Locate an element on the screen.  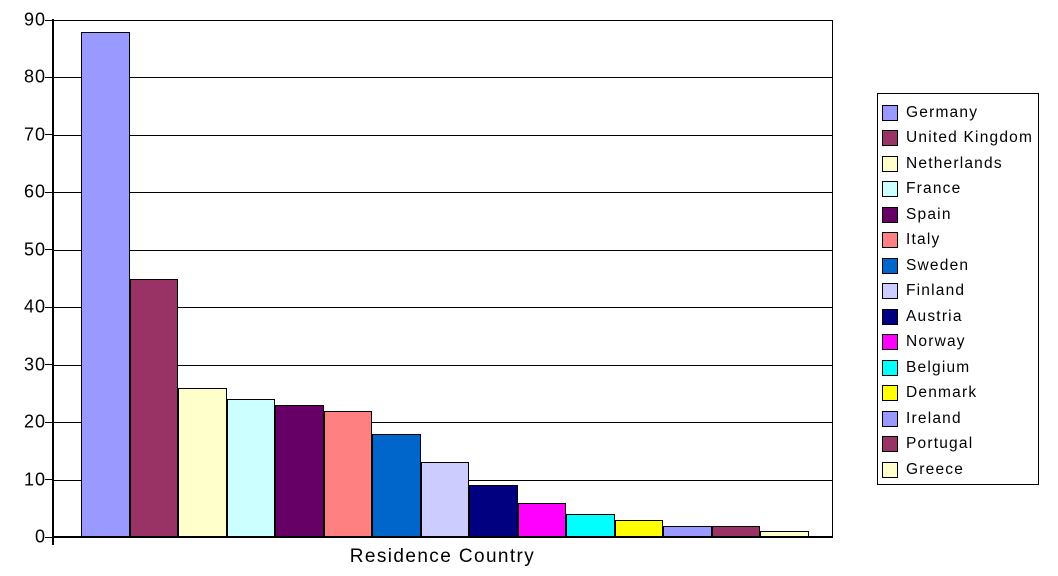
legend-item-germany: Germany is located at coordinates (958, 113).